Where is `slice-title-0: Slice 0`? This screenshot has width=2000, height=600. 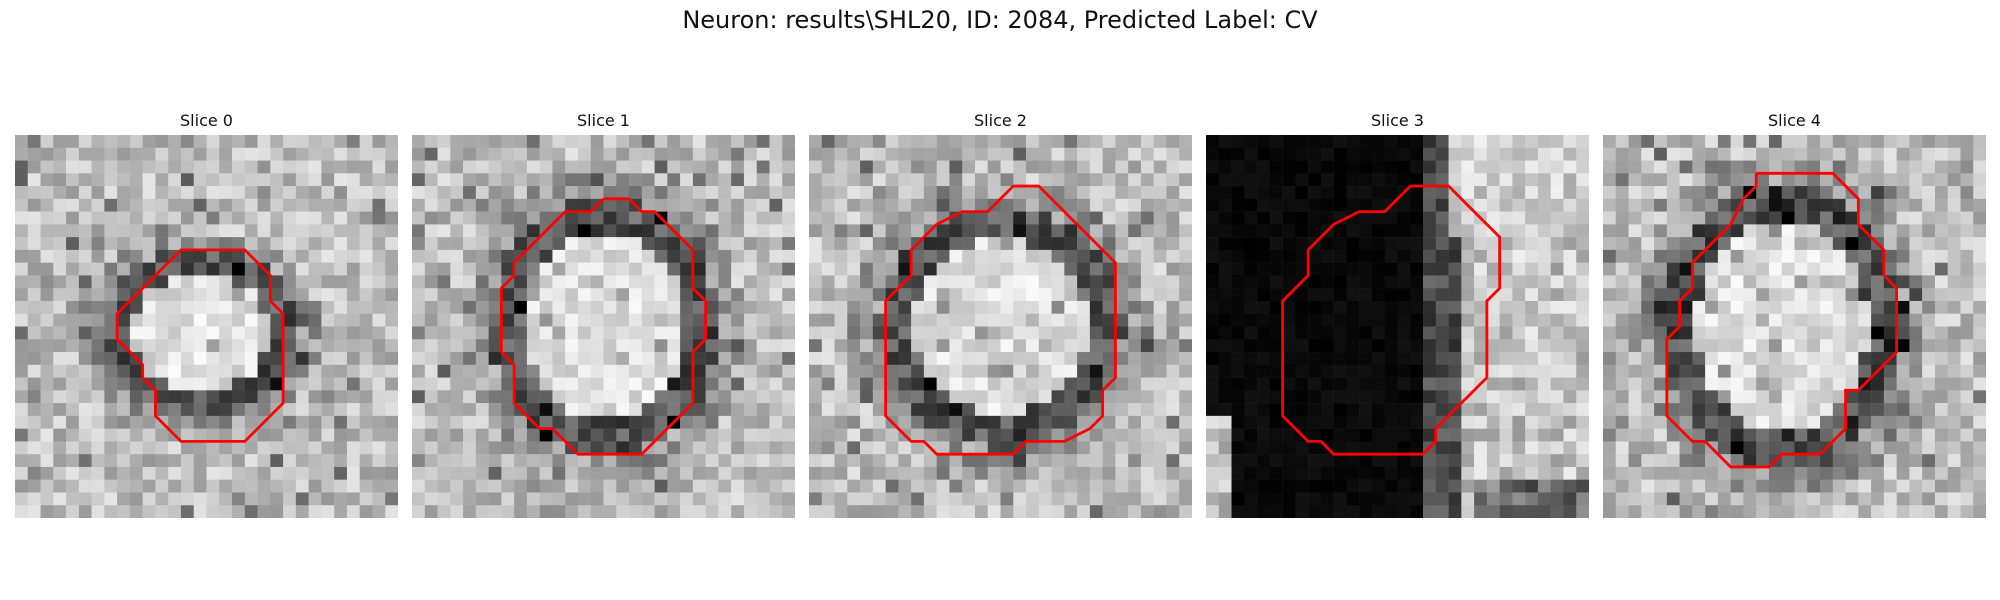
slice-title-0: Slice 0 is located at coordinates (206, 120).